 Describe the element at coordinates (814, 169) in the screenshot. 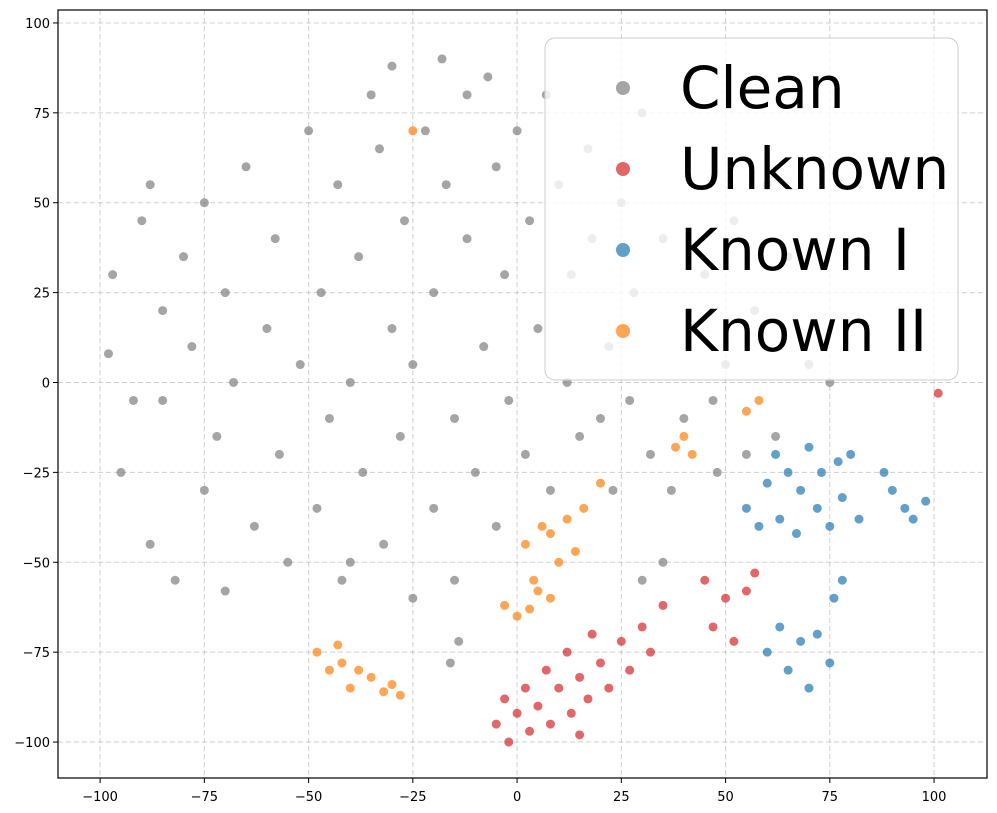

I see `legend-label: Unknown` at that location.